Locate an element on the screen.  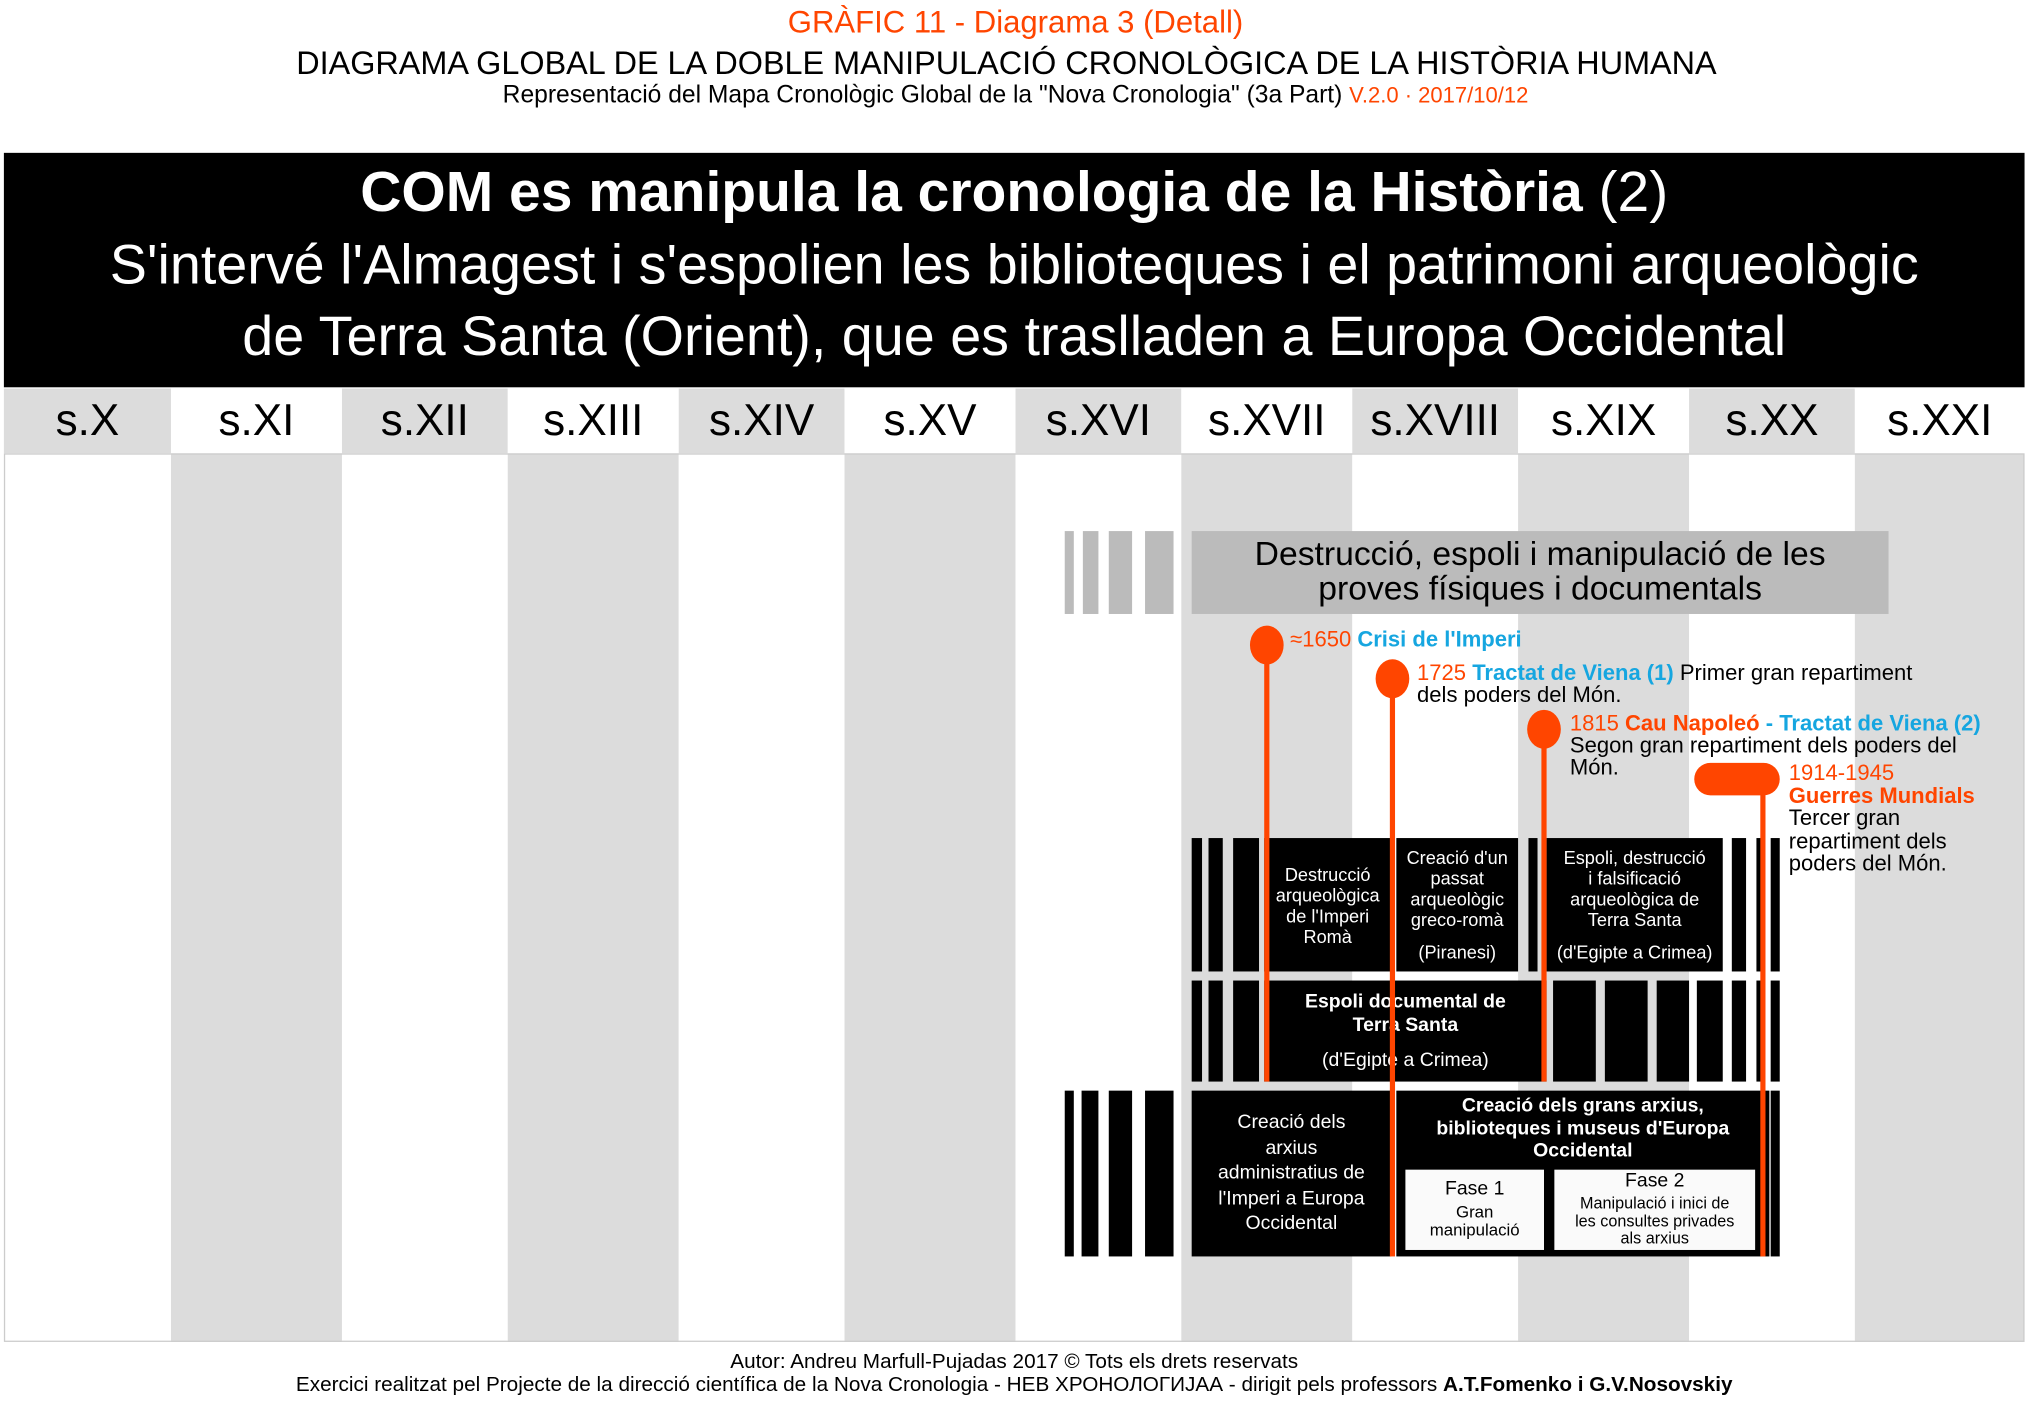
text: Espoli documental de is located at coordinates (1405, 1001).